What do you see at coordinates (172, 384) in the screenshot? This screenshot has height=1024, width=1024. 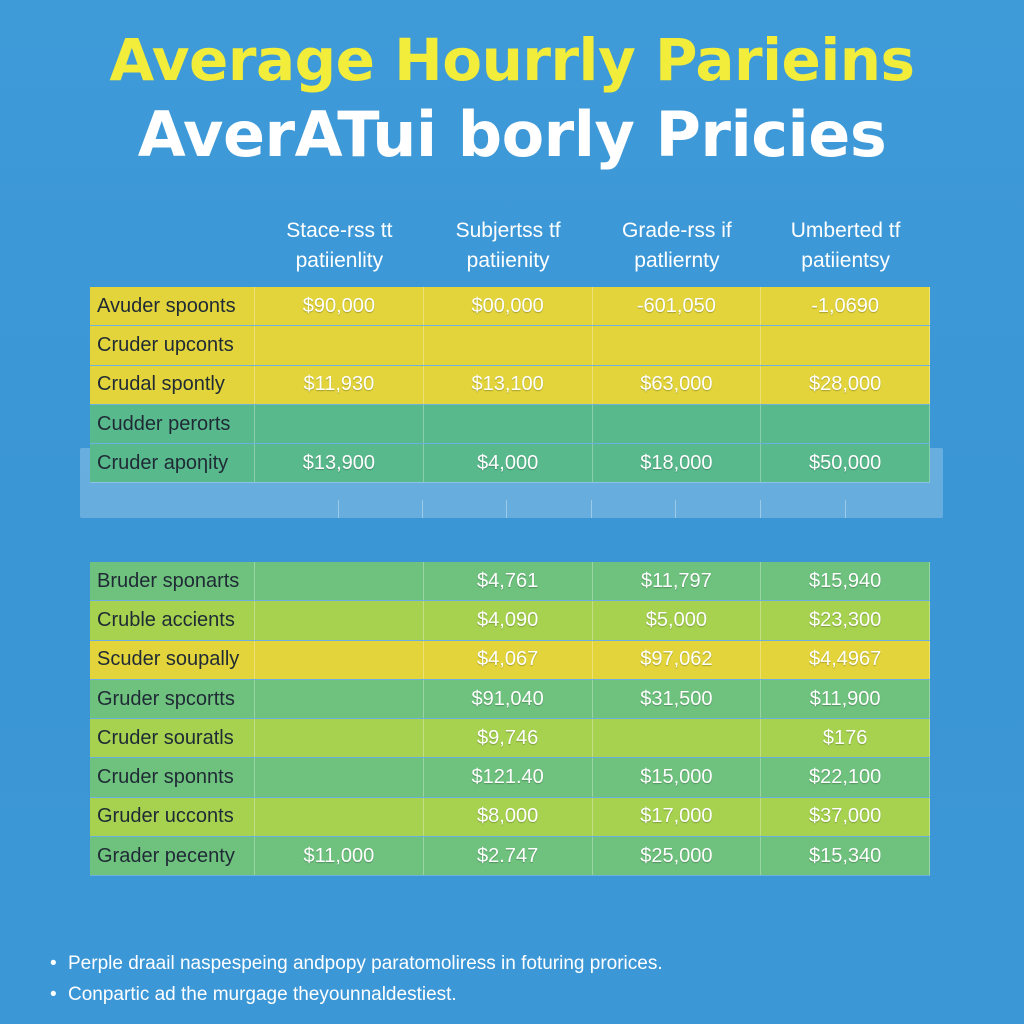 I see `row-label: Crudal spontly` at bounding box center [172, 384].